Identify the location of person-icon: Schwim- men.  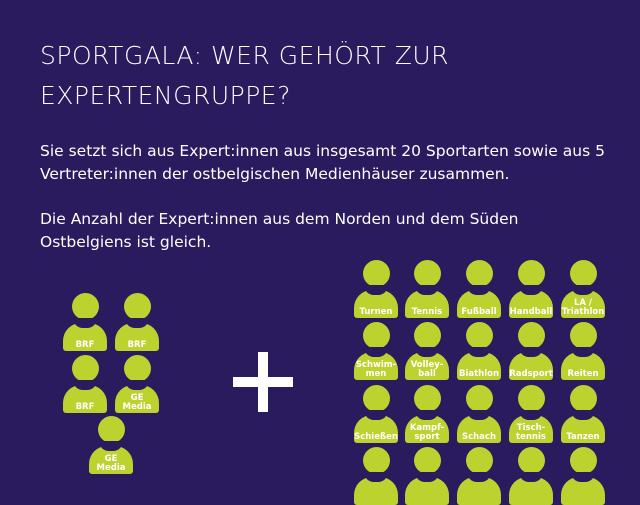
(376, 351).